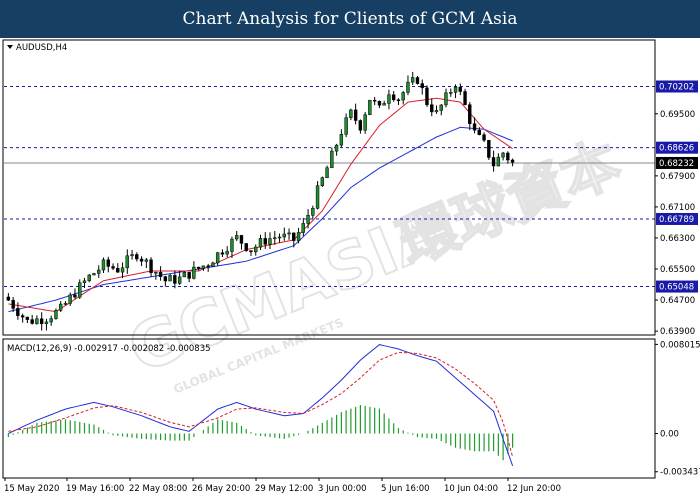 This screenshot has width=700, height=500. I want to click on time-tick-label: 10 Jun 04:00, so click(471, 489).